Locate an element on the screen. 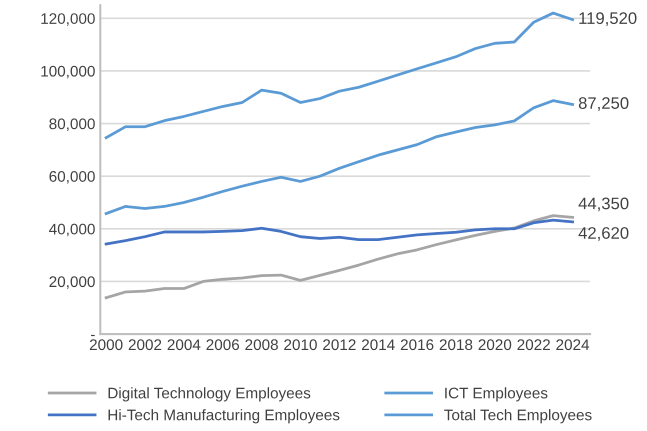 This screenshot has width=647, height=431. legend-label: Digital Technology Employees is located at coordinates (209, 394).